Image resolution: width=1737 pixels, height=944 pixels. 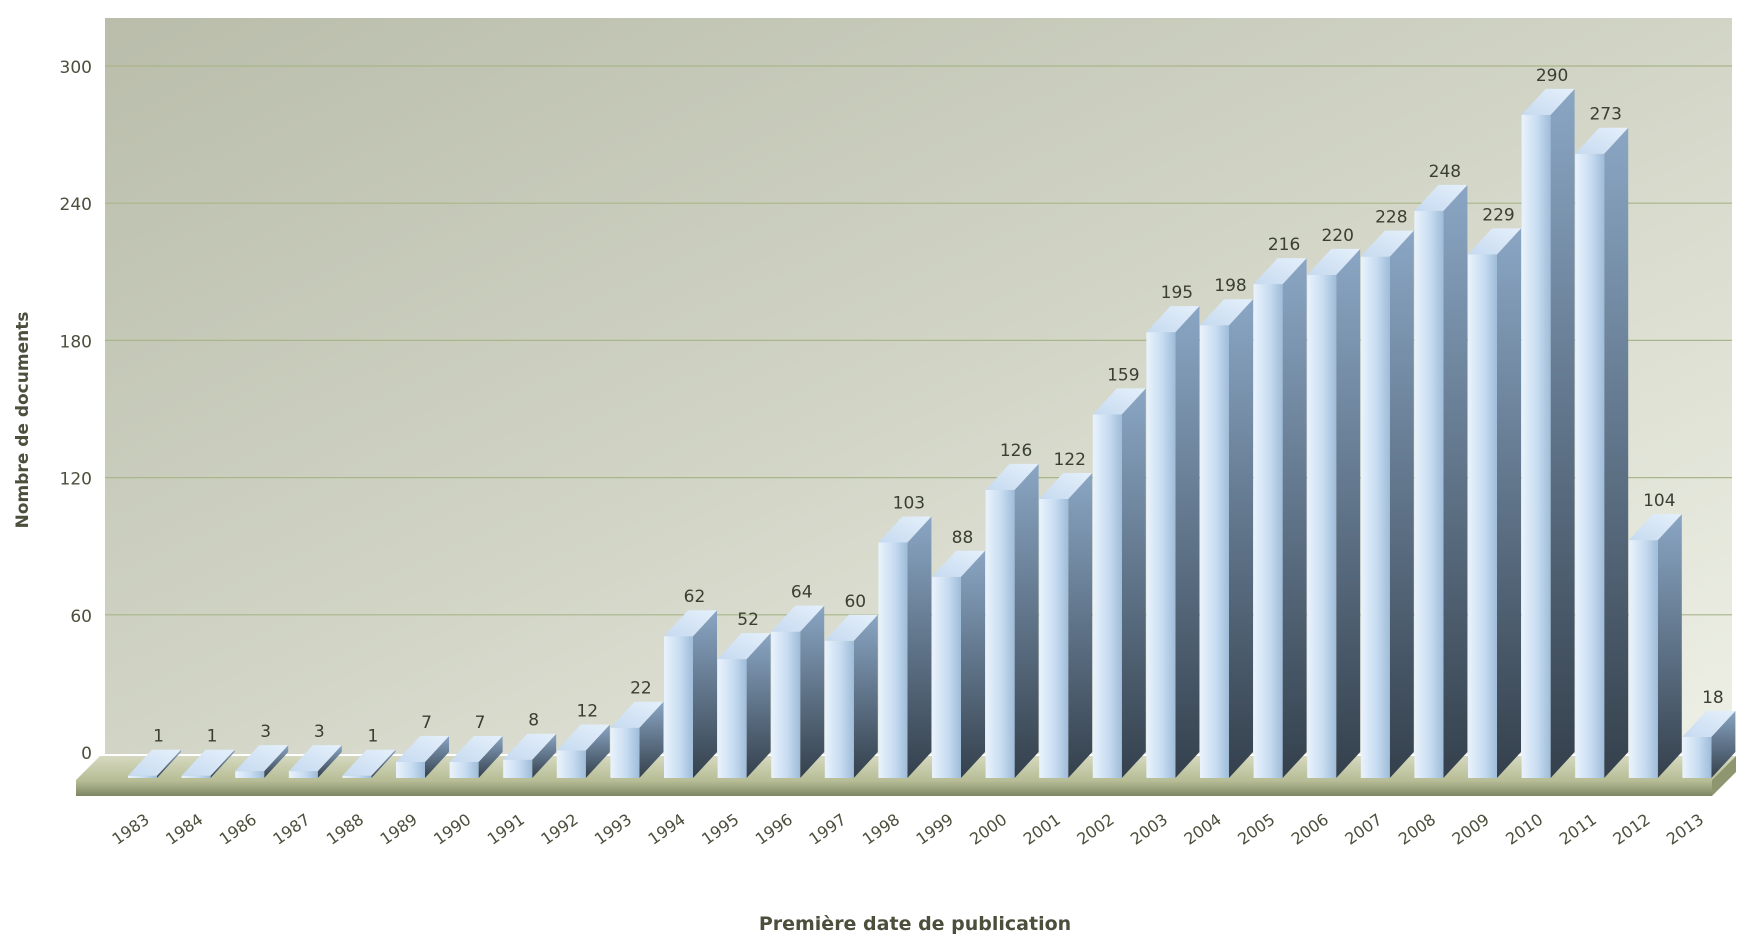 I want to click on x-axis-title: Première date de publication, so click(x=915, y=924).